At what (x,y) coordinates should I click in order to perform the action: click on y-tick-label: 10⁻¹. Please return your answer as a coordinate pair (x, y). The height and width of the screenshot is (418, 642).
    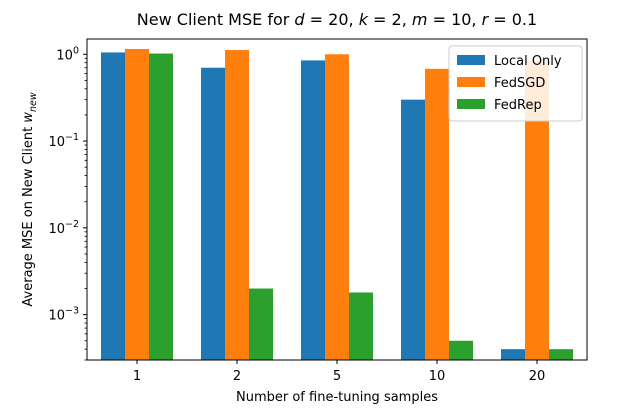
    Looking at the image, I should click on (63, 141).